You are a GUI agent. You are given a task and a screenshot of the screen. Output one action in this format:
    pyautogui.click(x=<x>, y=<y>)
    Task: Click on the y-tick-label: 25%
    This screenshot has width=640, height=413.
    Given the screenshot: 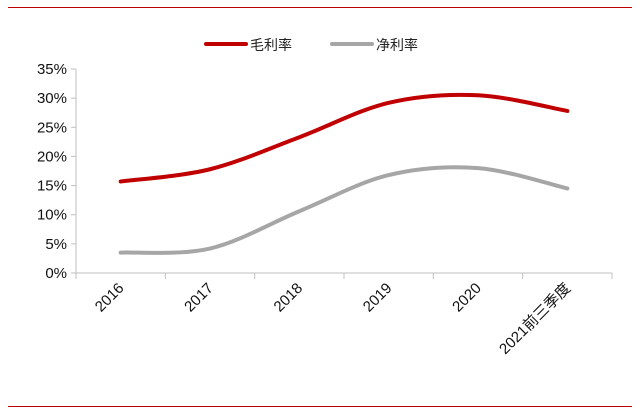 What is the action you would take?
    pyautogui.click(x=52, y=127)
    